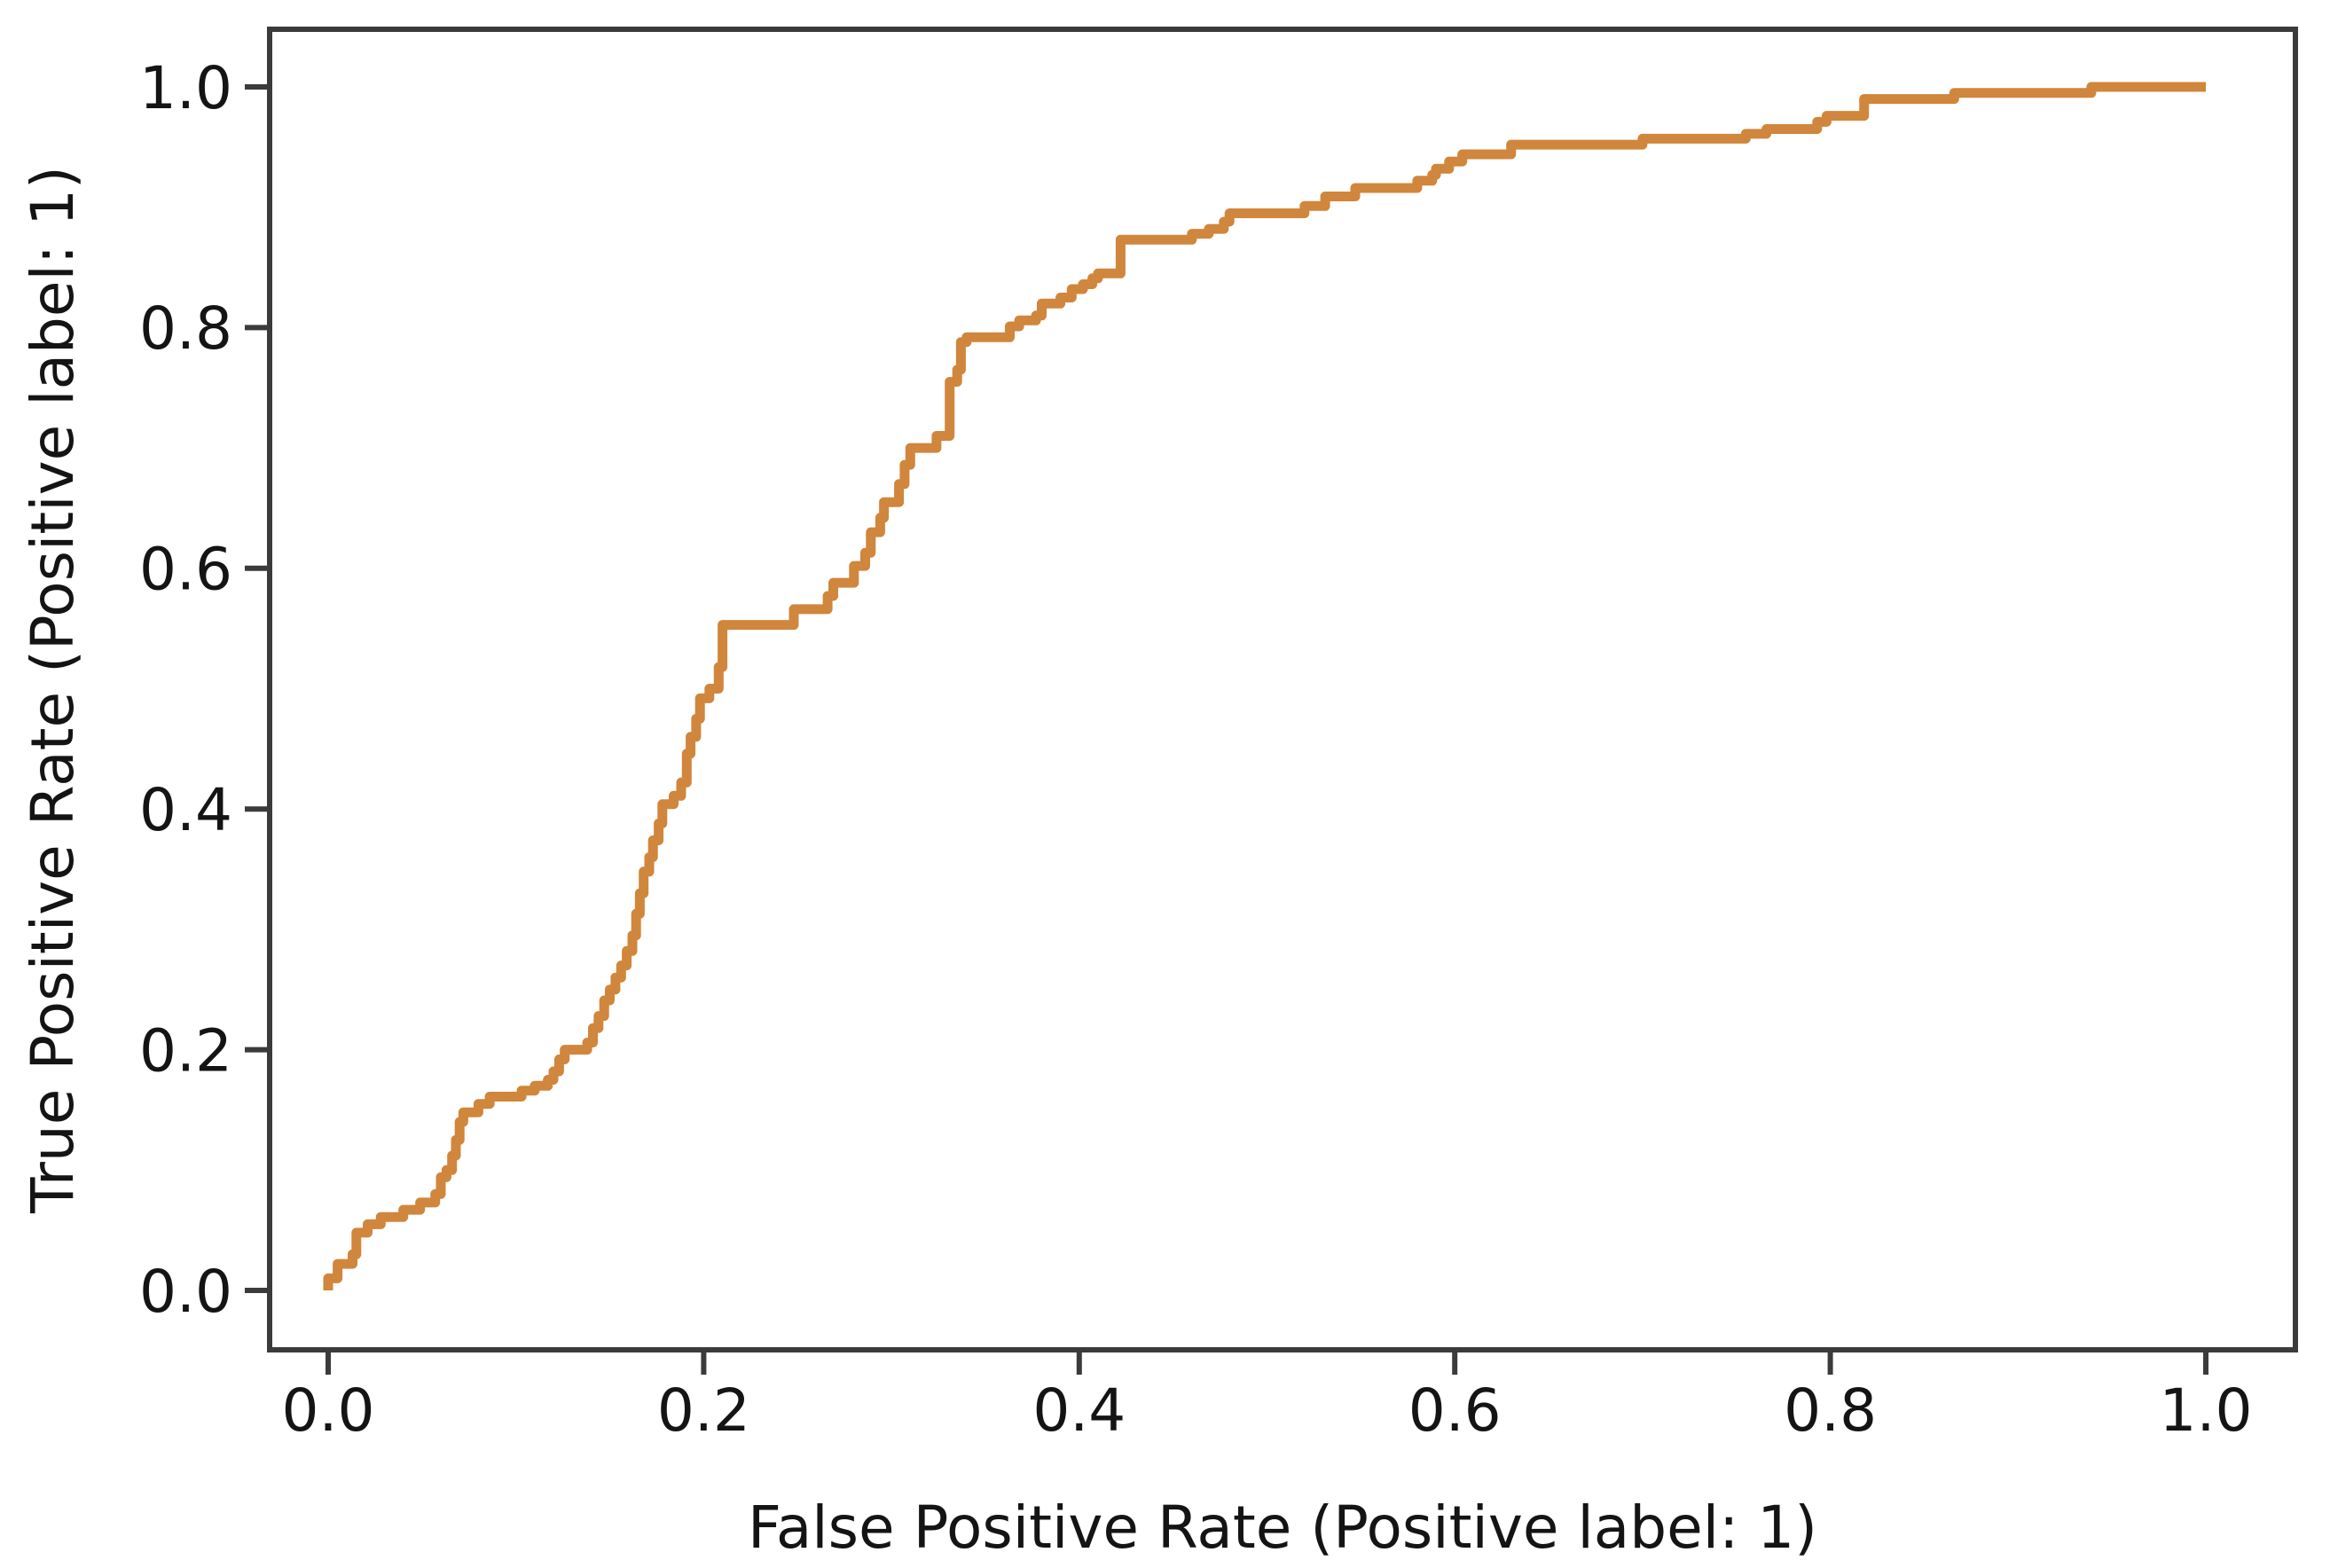 The height and width of the screenshot is (1568, 2330). Describe the element at coordinates (186, 1292) in the screenshot. I see `y-tick-label: 0.0` at that location.